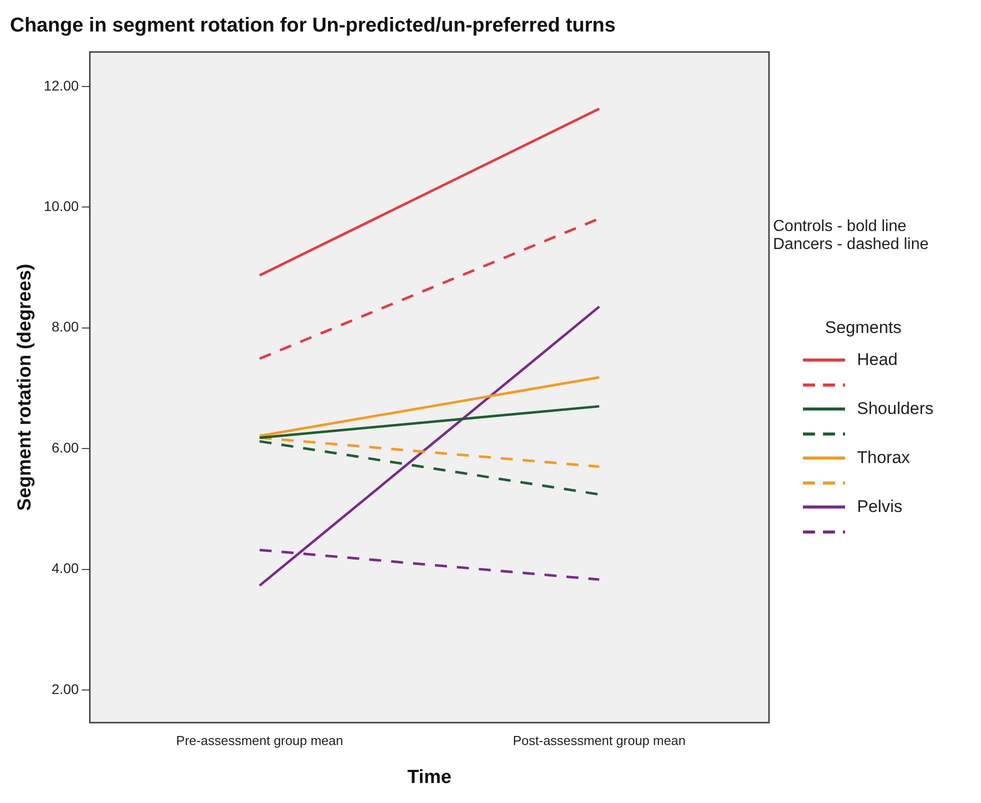  I want to click on y-axis-title: Segment rotation (degrees), so click(25, 387).